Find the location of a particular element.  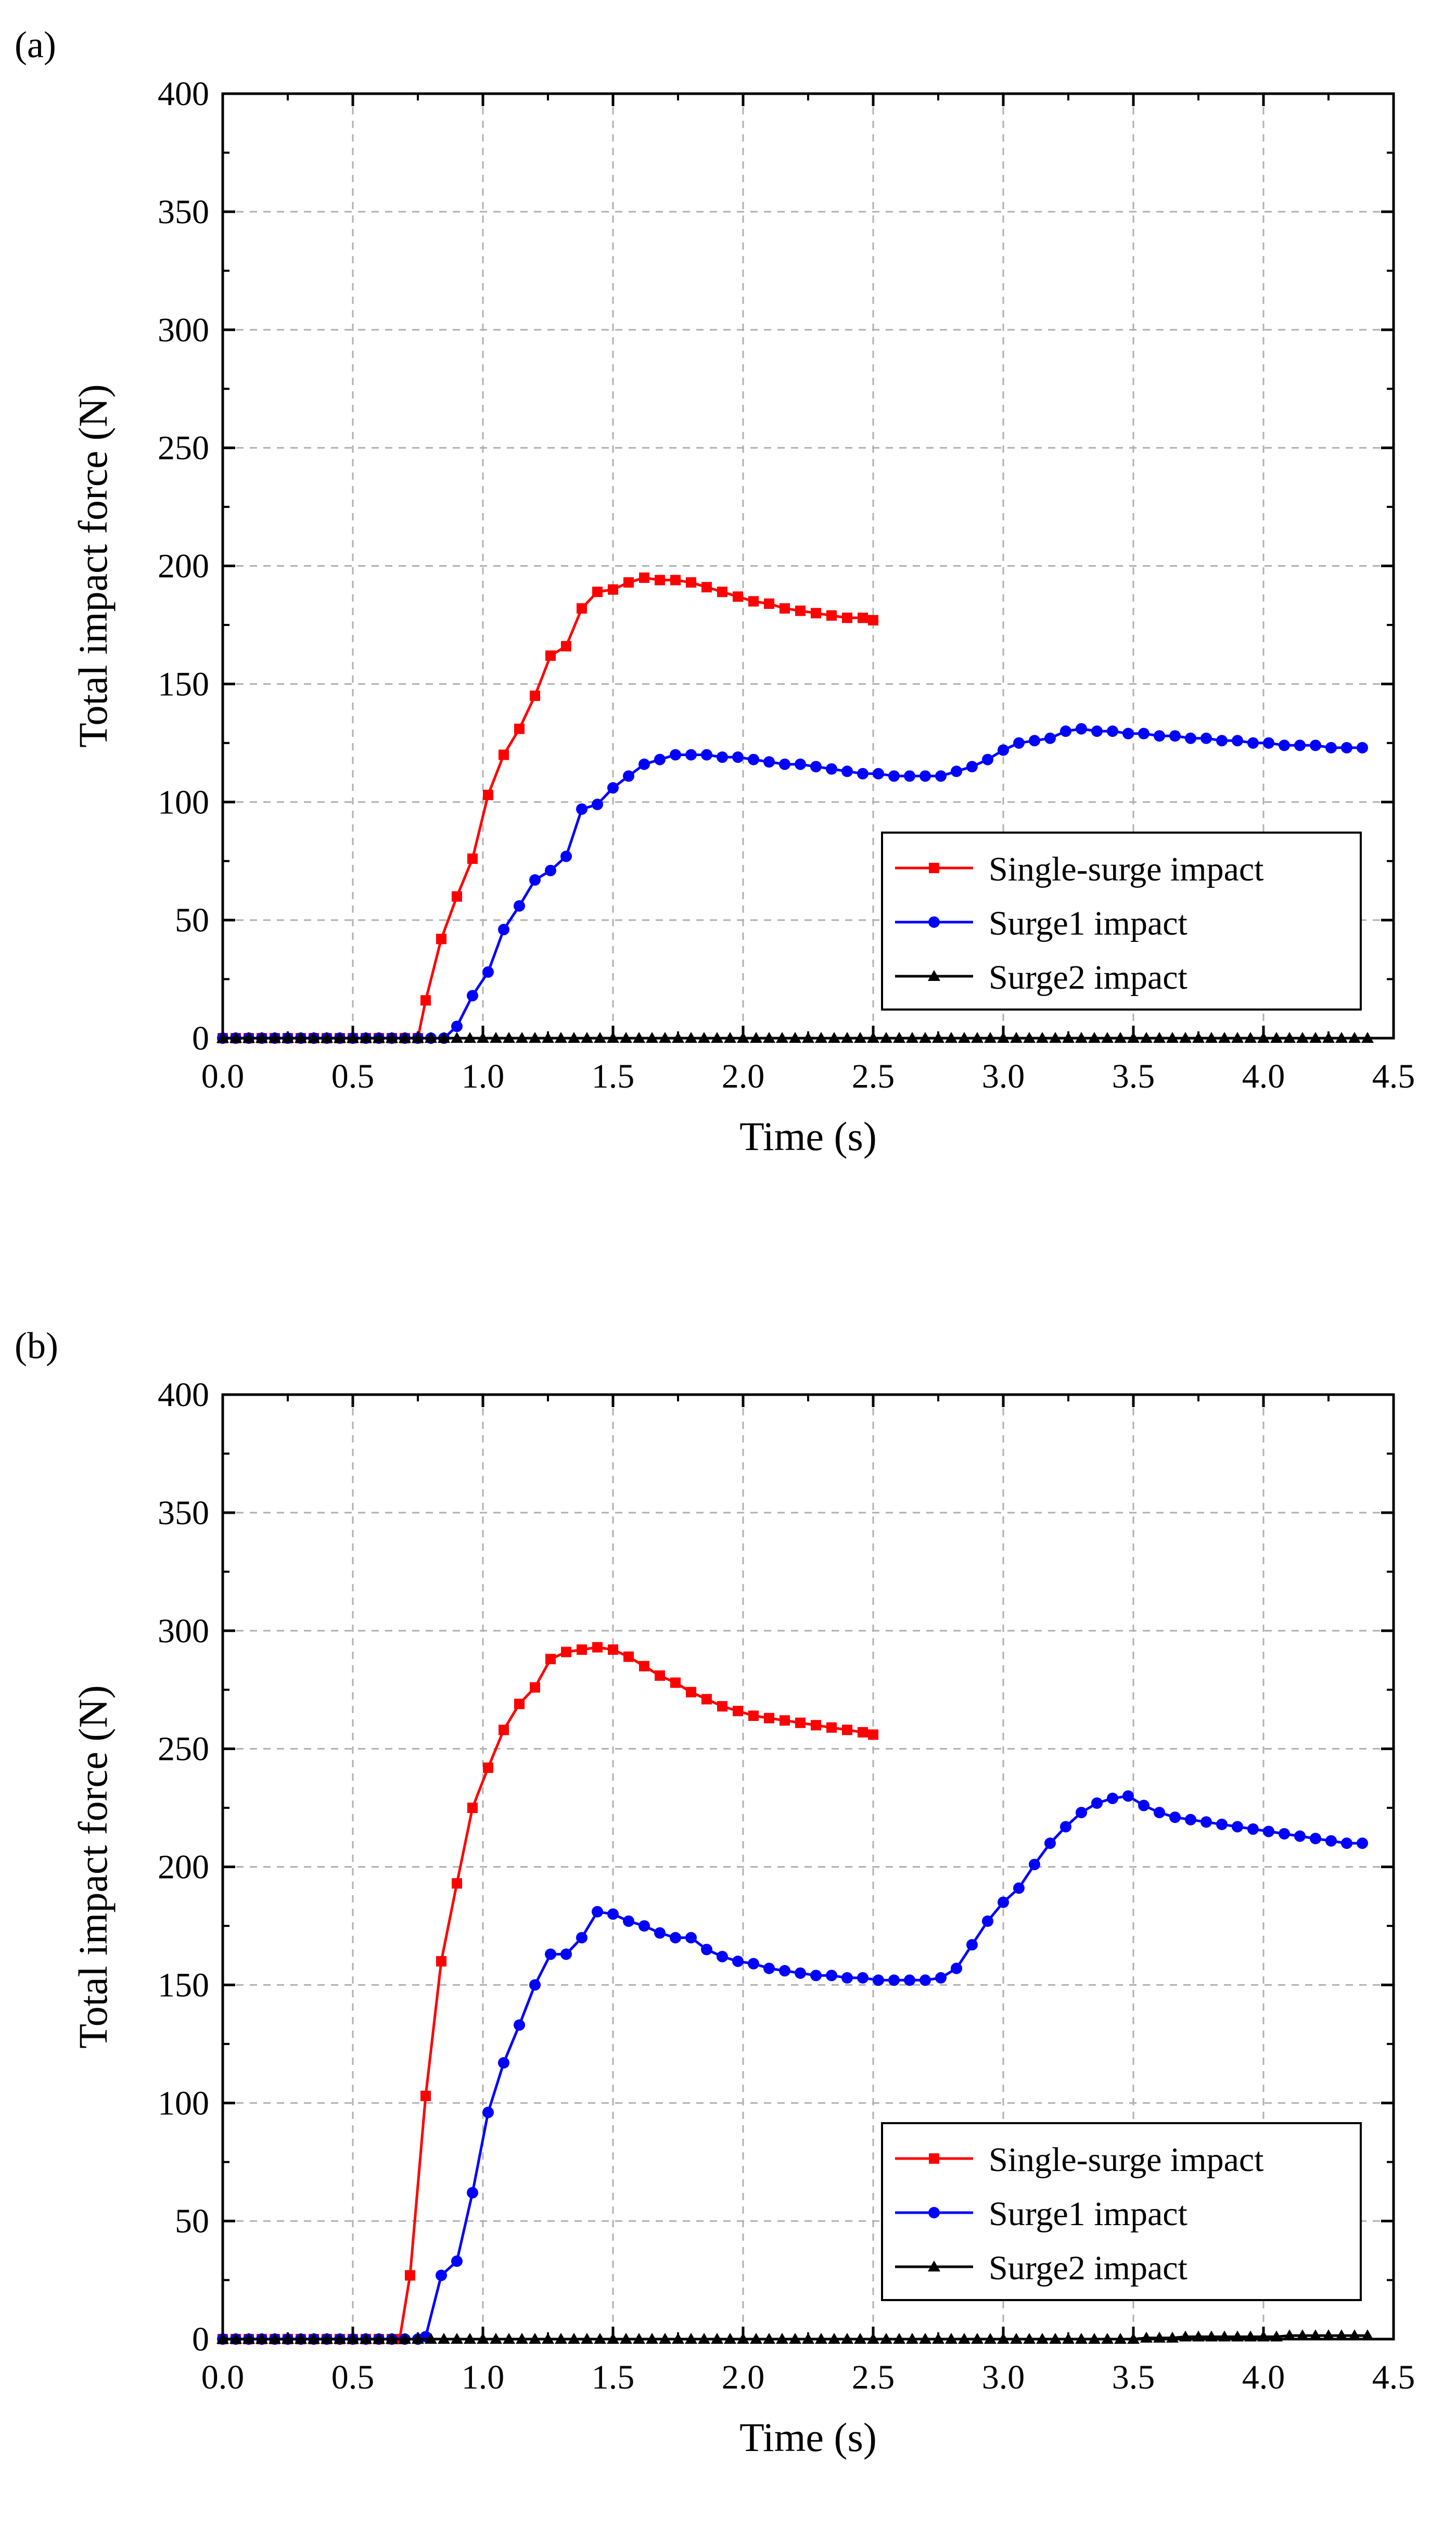

legend-label: Single-surge impact is located at coordinates (1127, 869).